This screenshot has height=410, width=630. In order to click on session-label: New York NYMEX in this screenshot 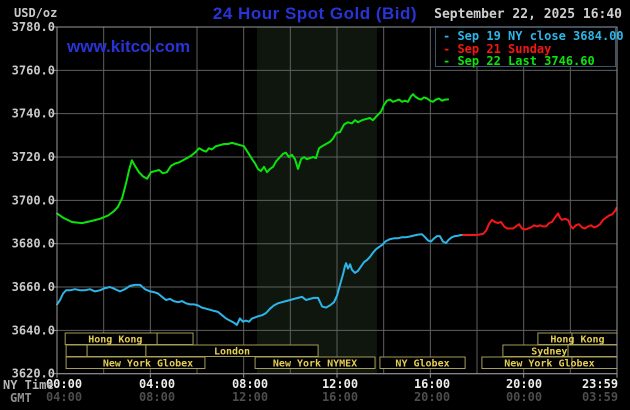, I will do `click(315, 364)`.